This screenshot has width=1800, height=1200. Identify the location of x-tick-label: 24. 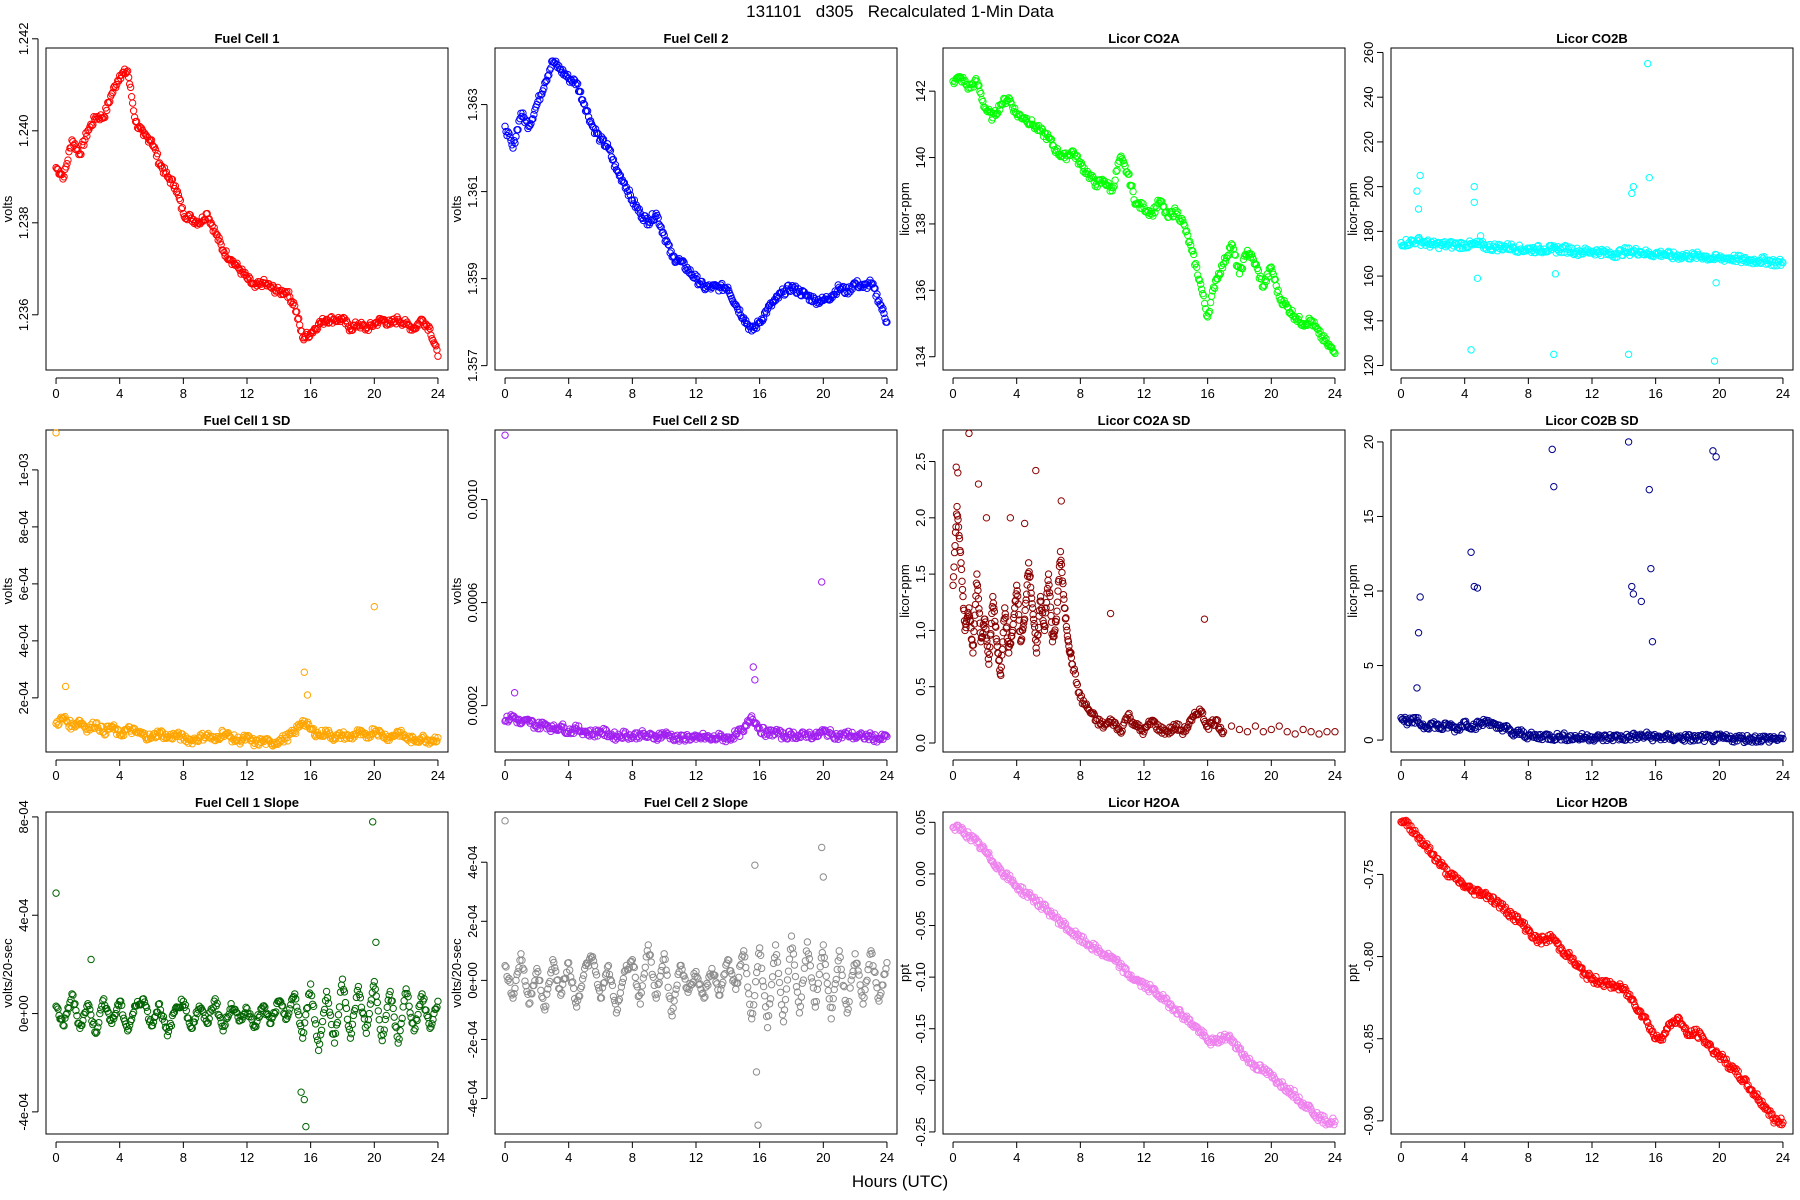
(1783, 1157).